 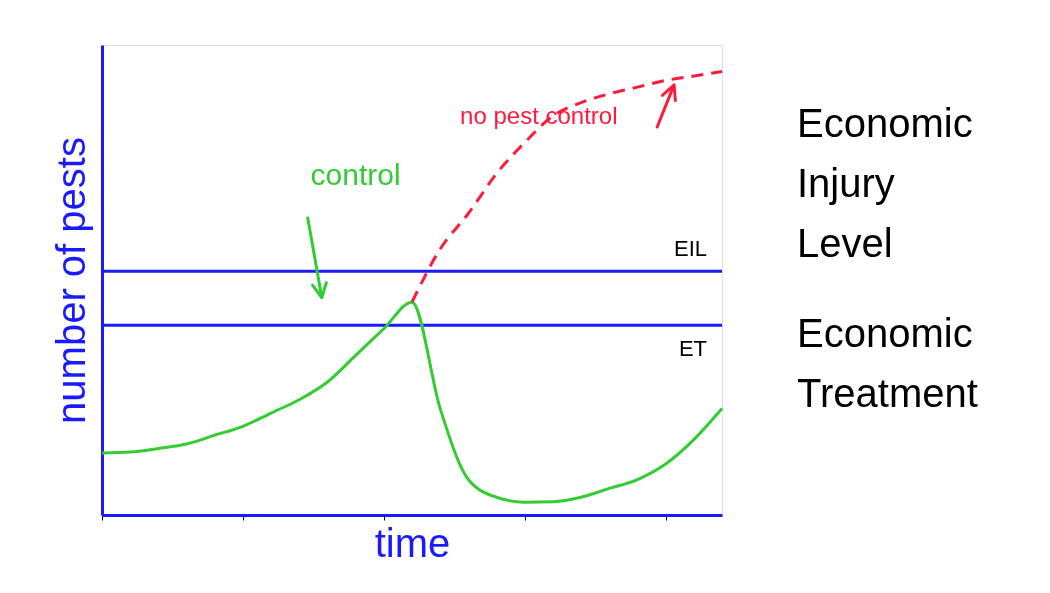 What do you see at coordinates (539, 116) in the screenshot?
I see `legend-label: no pest control` at bounding box center [539, 116].